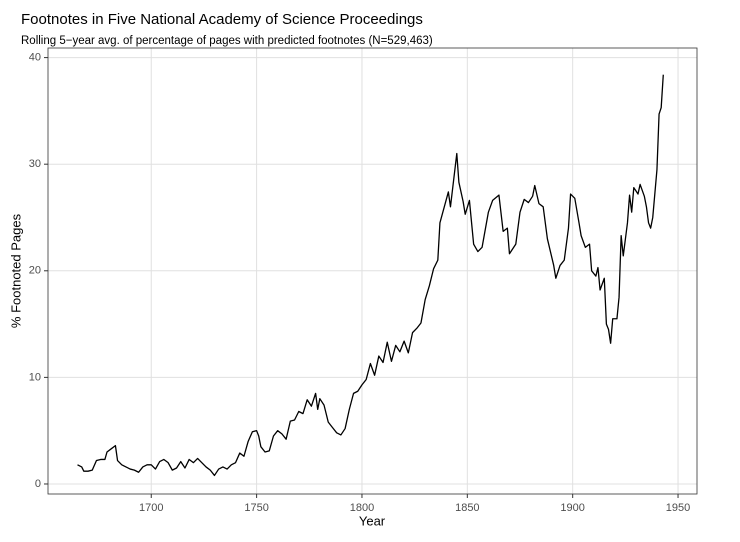  I want to click on x-tick-label: 1900, so click(572, 508).